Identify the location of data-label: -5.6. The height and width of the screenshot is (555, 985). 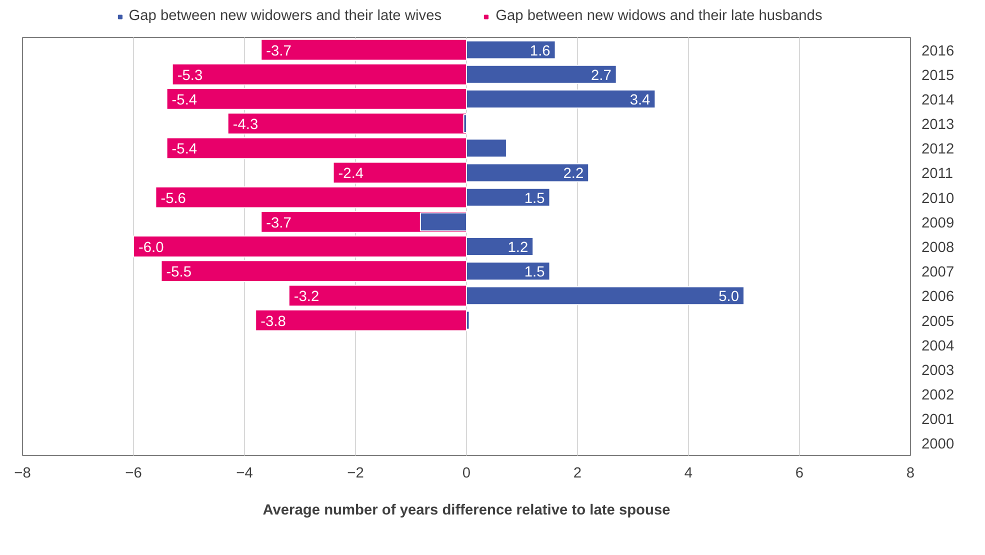
(173, 198).